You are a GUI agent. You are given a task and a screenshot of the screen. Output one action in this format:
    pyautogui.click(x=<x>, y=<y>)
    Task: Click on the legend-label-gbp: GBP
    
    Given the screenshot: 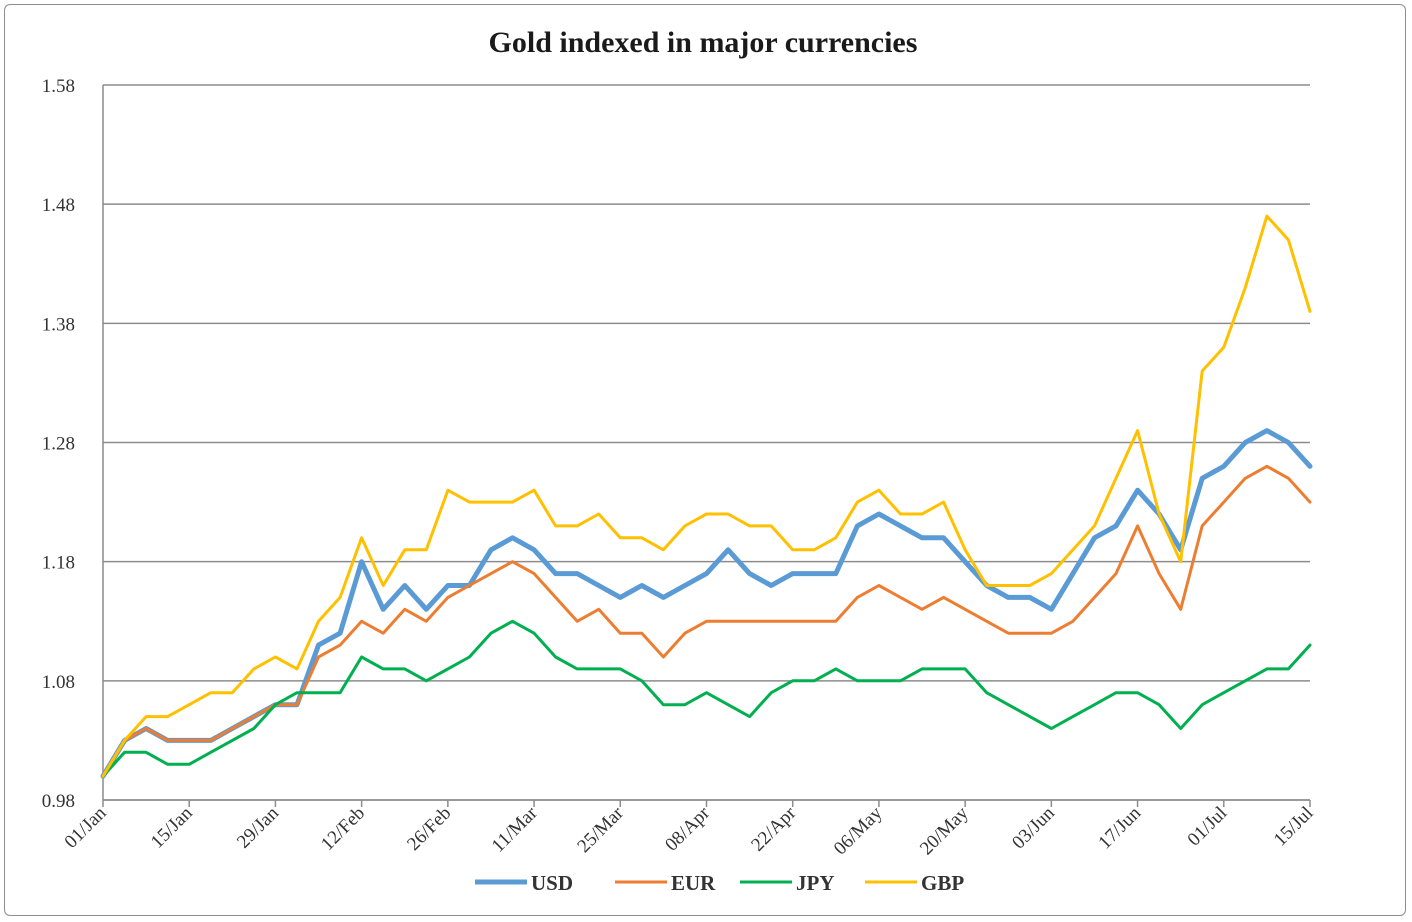 What is the action you would take?
    pyautogui.click(x=942, y=883)
    